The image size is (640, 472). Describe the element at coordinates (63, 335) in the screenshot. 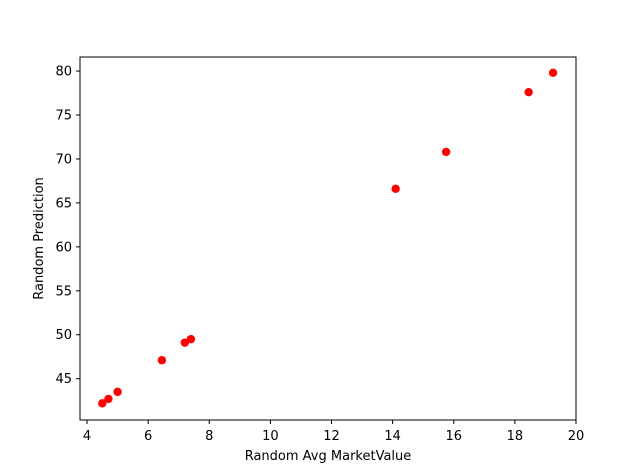

I see `y-tick-label: 50` at that location.